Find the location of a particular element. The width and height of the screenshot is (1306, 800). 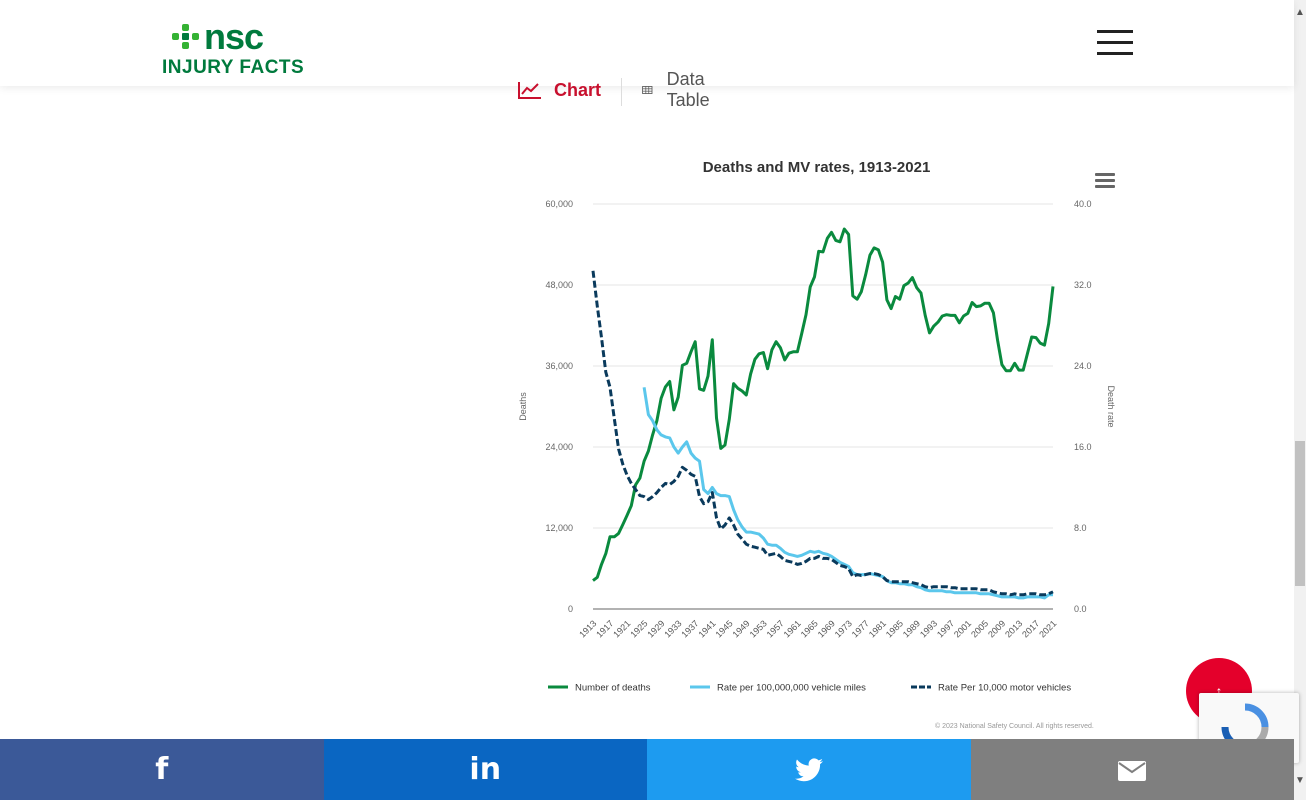

scroll-up-arrow-icon: ▲ is located at coordinates (1300, 12).